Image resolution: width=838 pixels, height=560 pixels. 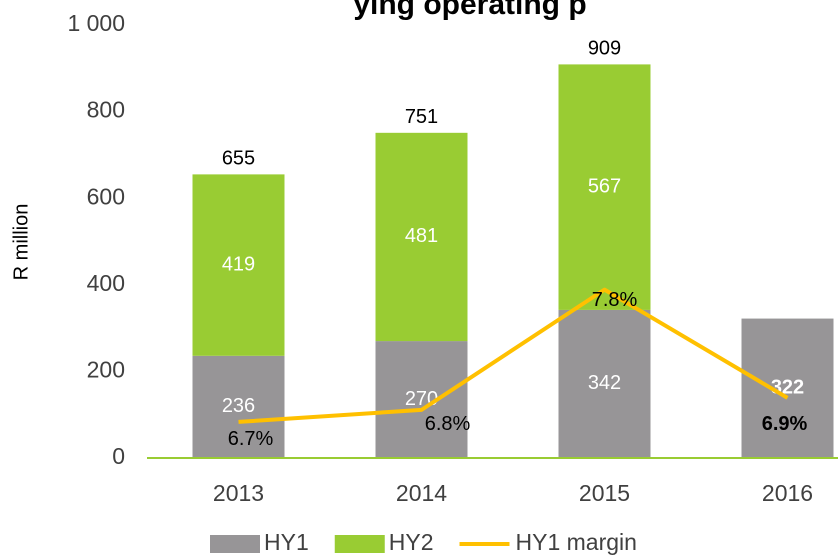 I want to click on margin-label: 6.7%, so click(x=251, y=439).